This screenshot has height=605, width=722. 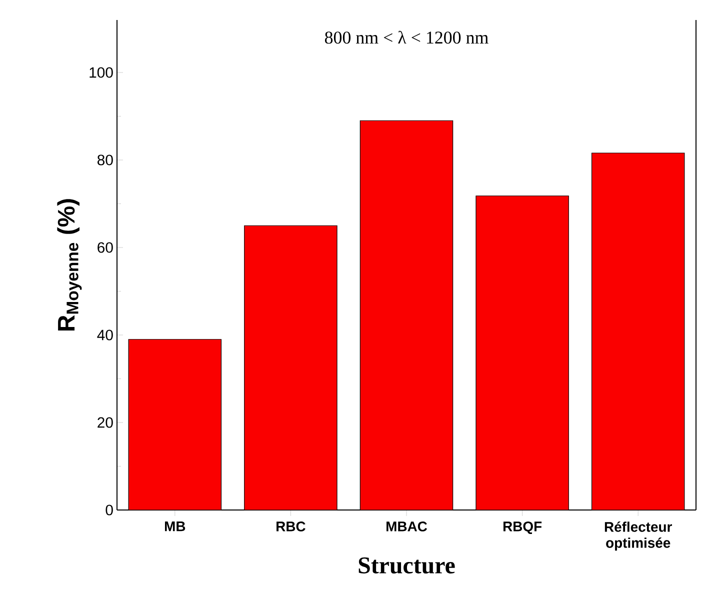 What do you see at coordinates (69, 264) in the screenshot?
I see `y-axis-title: R$_{Moyenne}$ (%)` at bounding box center [69, 264].